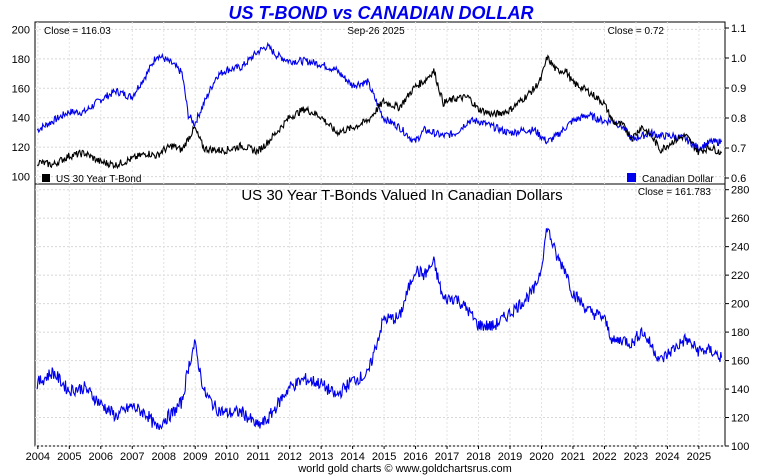  I want to click on x-tick-label: 2012, so click(289, 457).